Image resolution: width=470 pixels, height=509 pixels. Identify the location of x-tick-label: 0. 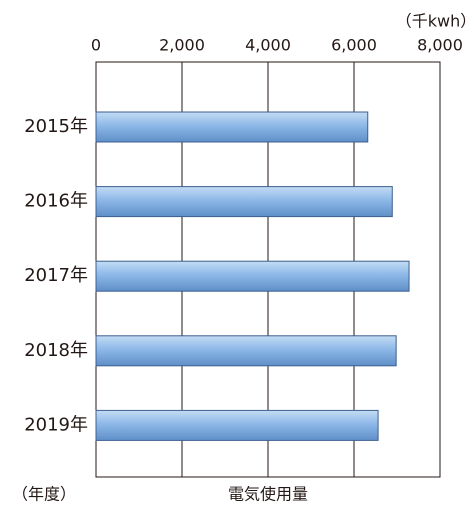
(96, 45).